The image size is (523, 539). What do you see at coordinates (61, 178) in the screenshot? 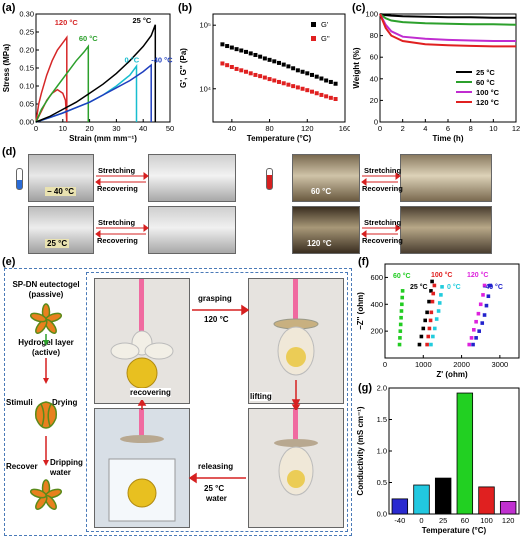
I see `photo-minus40-initial: − 40 °C` at bounding box center [61, 178].